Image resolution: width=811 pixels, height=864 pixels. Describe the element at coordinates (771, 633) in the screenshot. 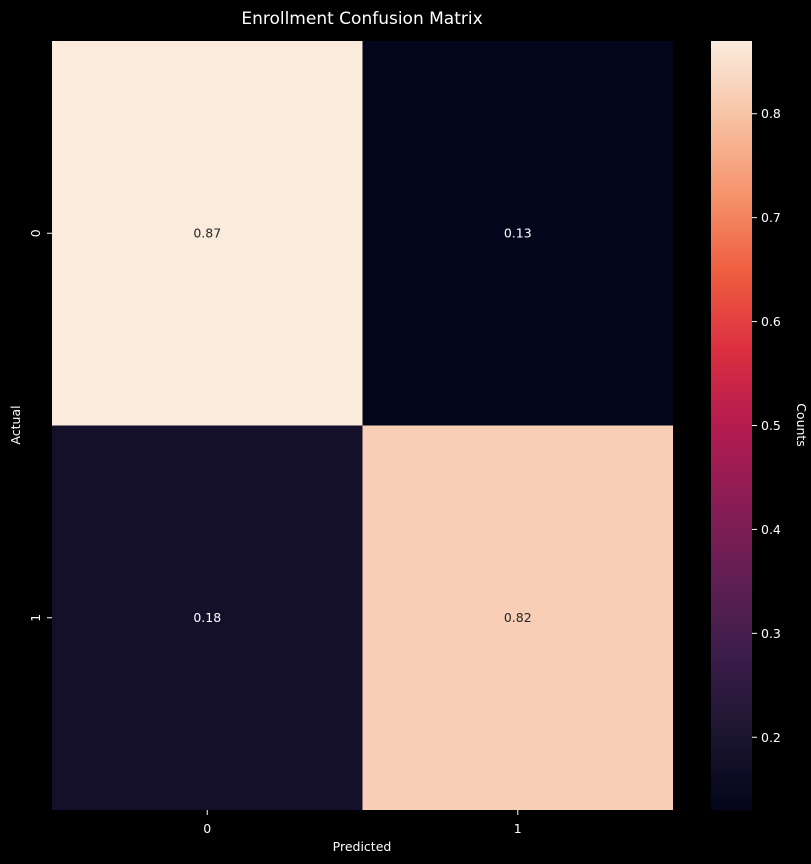

I see `colorbar-tick-label: 0.3` at that location.